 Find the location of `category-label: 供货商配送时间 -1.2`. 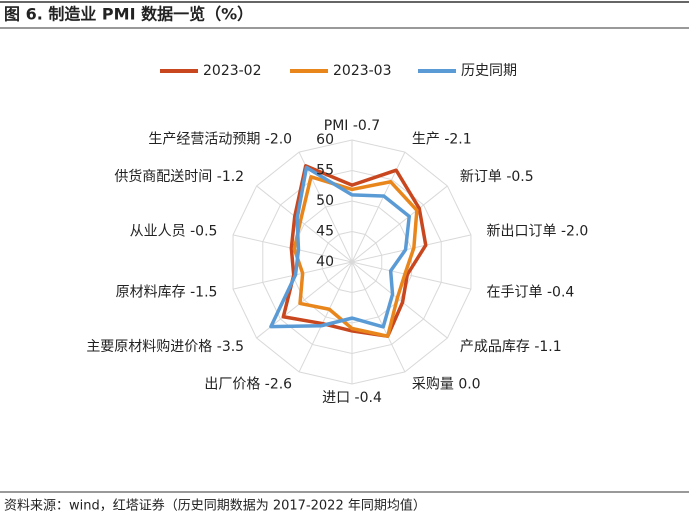

category-label: 供货商配送时间 -1.2 is located at coordinates (179, 176).